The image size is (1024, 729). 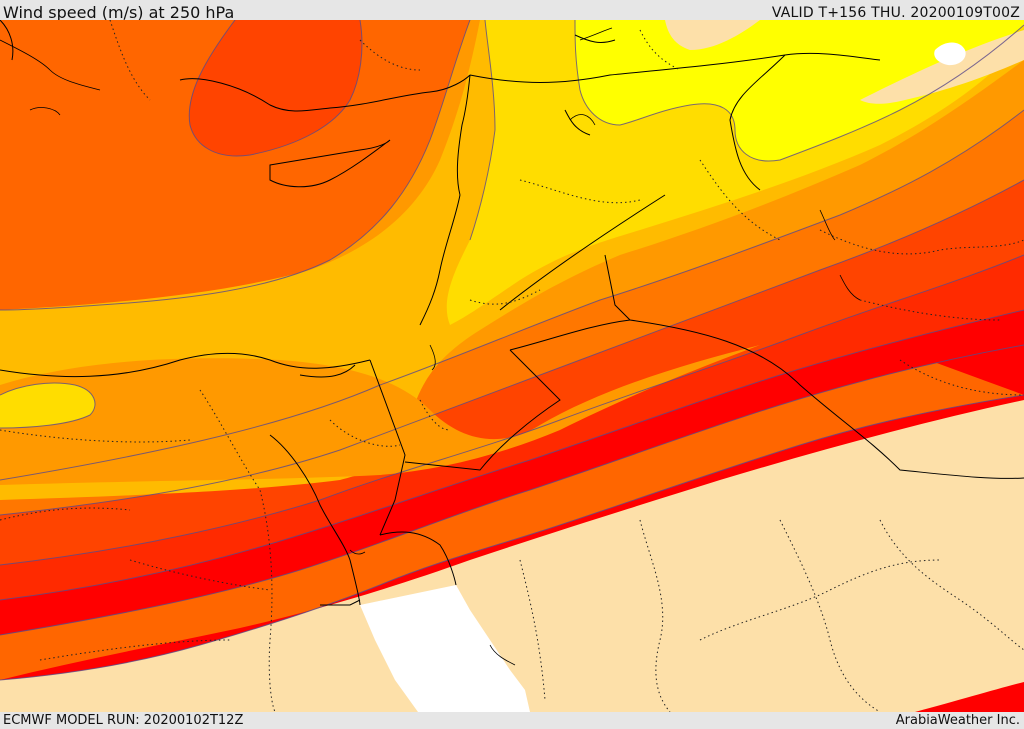 I want to click on band-red-orange-patch, so click(x=275, y=88).